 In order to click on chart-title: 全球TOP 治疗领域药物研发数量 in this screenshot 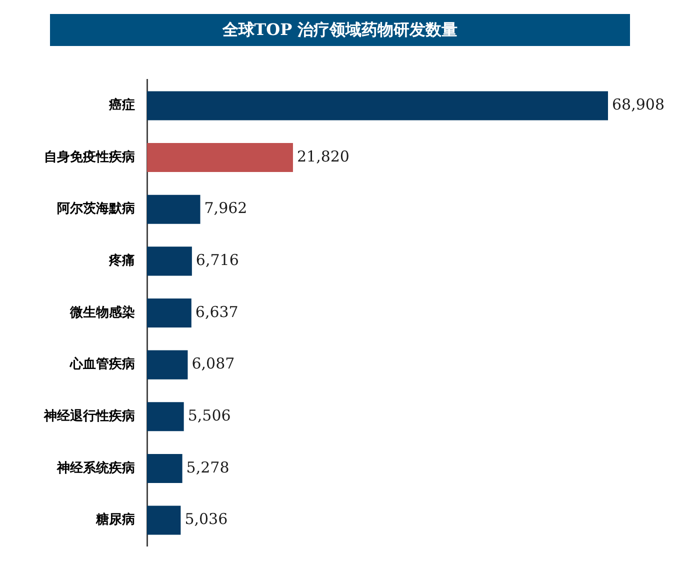, I will do `click(340, 30)`.